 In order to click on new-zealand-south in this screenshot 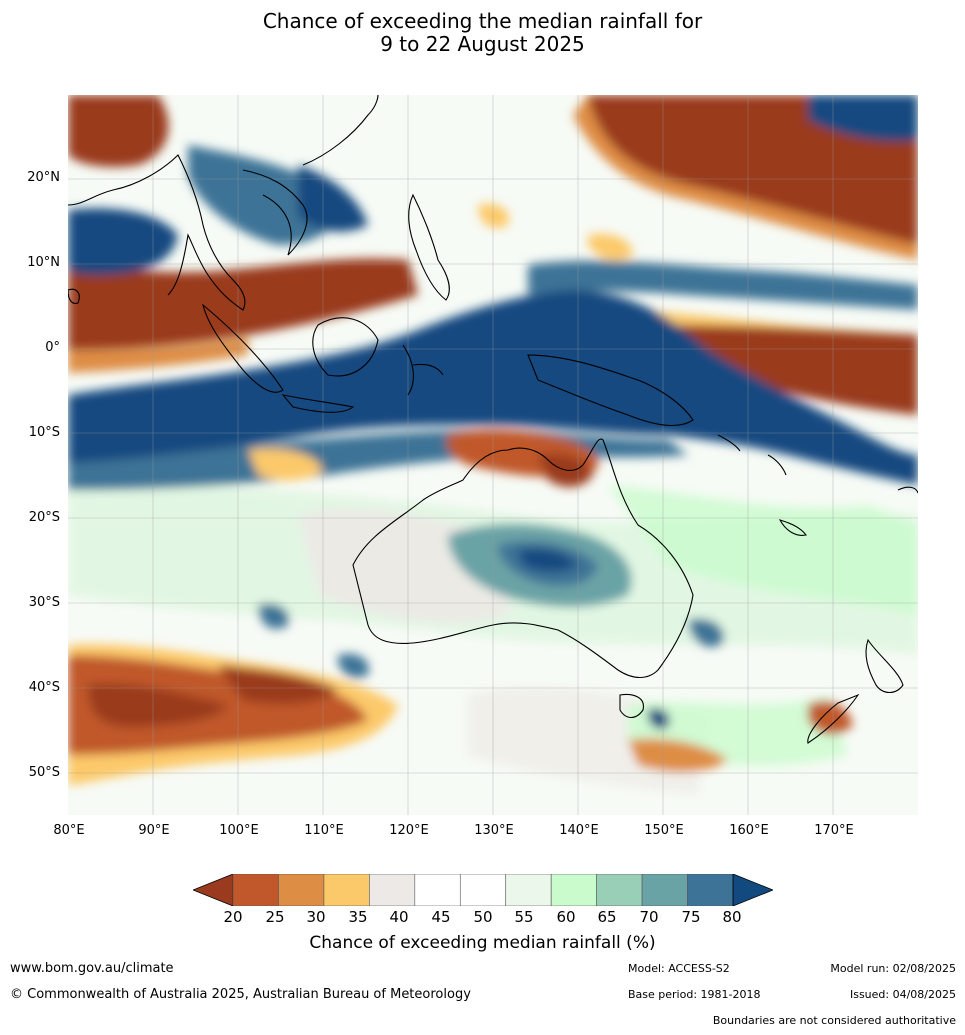, I will do `click(833, 718)`.